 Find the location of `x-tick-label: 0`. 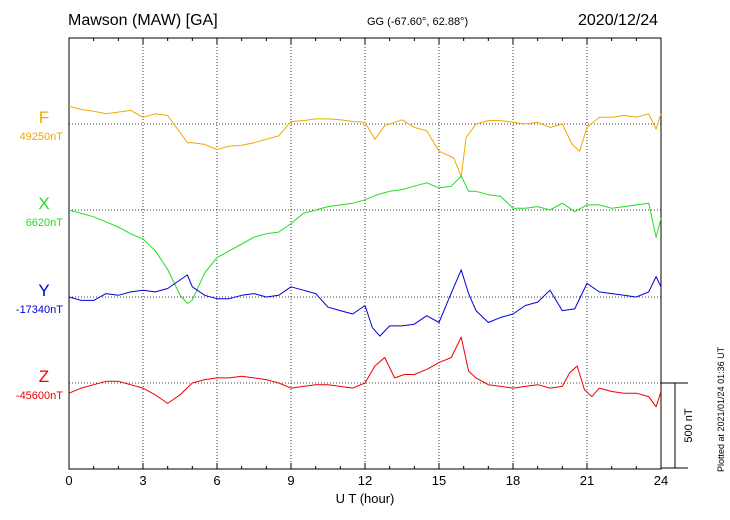

x-tick-label: 0 is located at coordinates (68, 480).